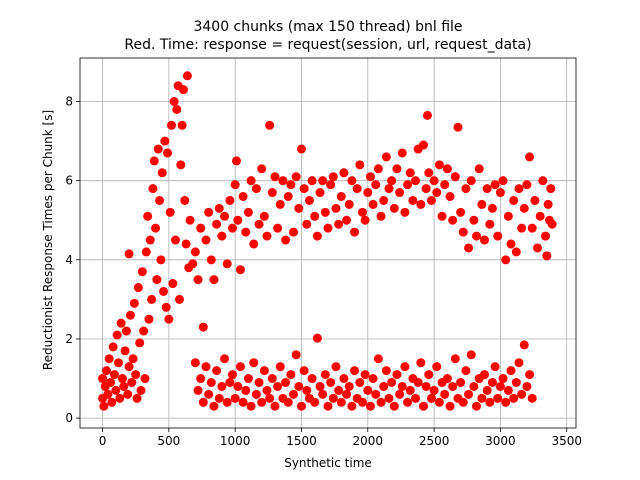 This screenshot has height=480, width=640. What do you see at coordinates (434, 441) in the screenshot?
I see `x-tick-label: 2500` at bounding box center [434, 441].